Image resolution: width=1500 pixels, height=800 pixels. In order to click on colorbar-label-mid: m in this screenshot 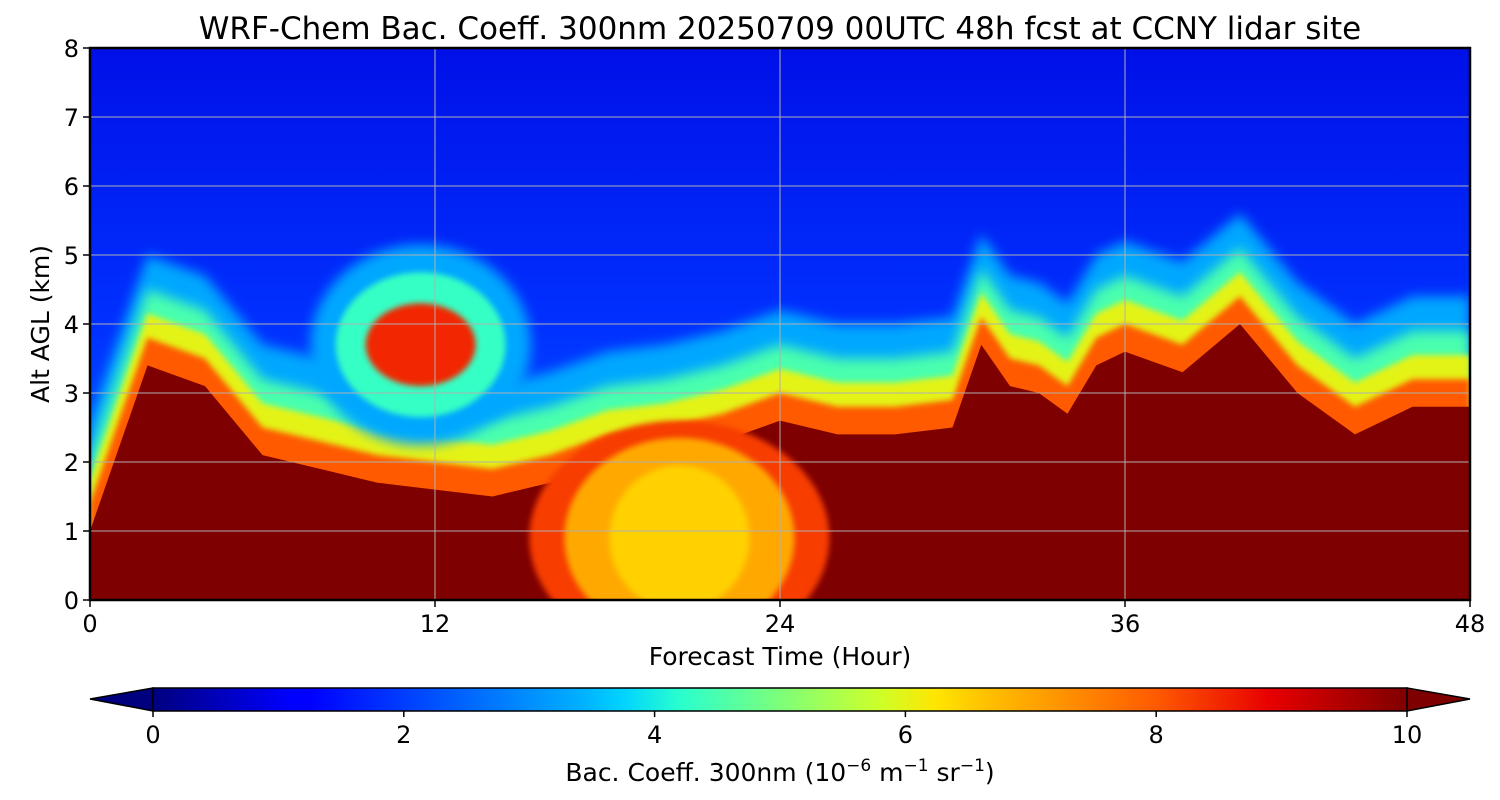, I will do `click(887, 772)`.